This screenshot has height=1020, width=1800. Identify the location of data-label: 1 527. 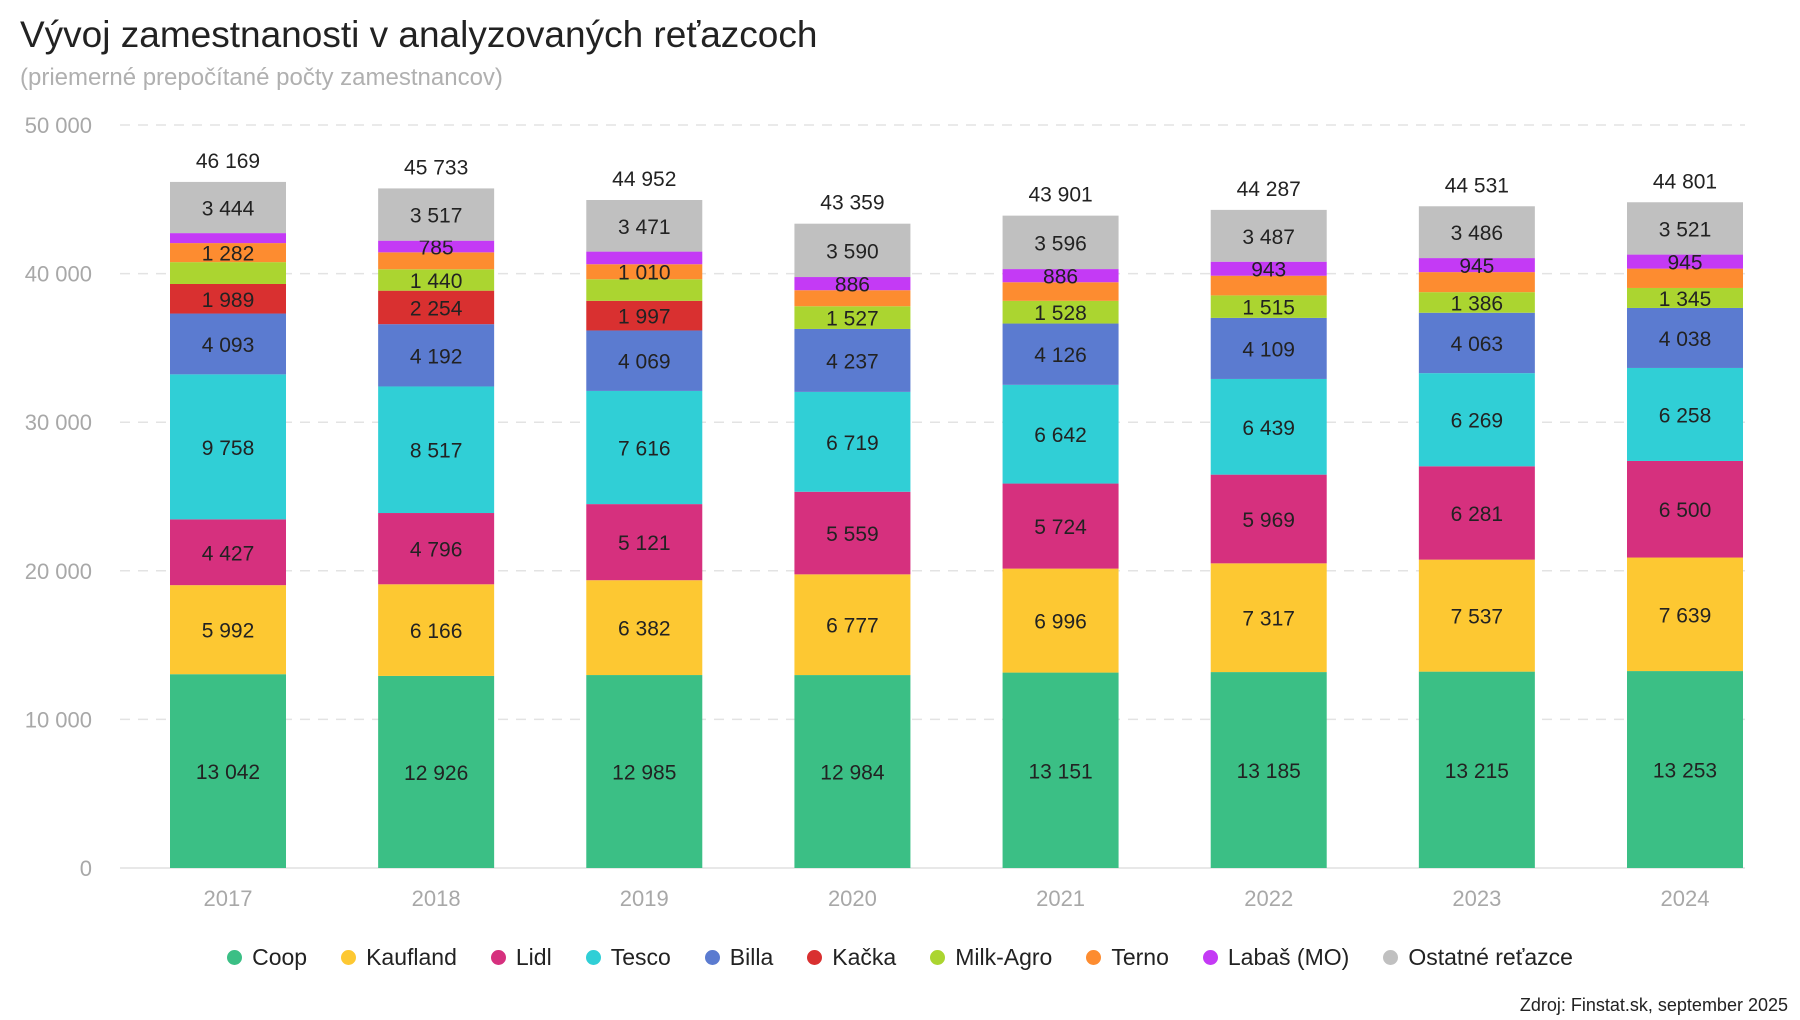
(852, 319).